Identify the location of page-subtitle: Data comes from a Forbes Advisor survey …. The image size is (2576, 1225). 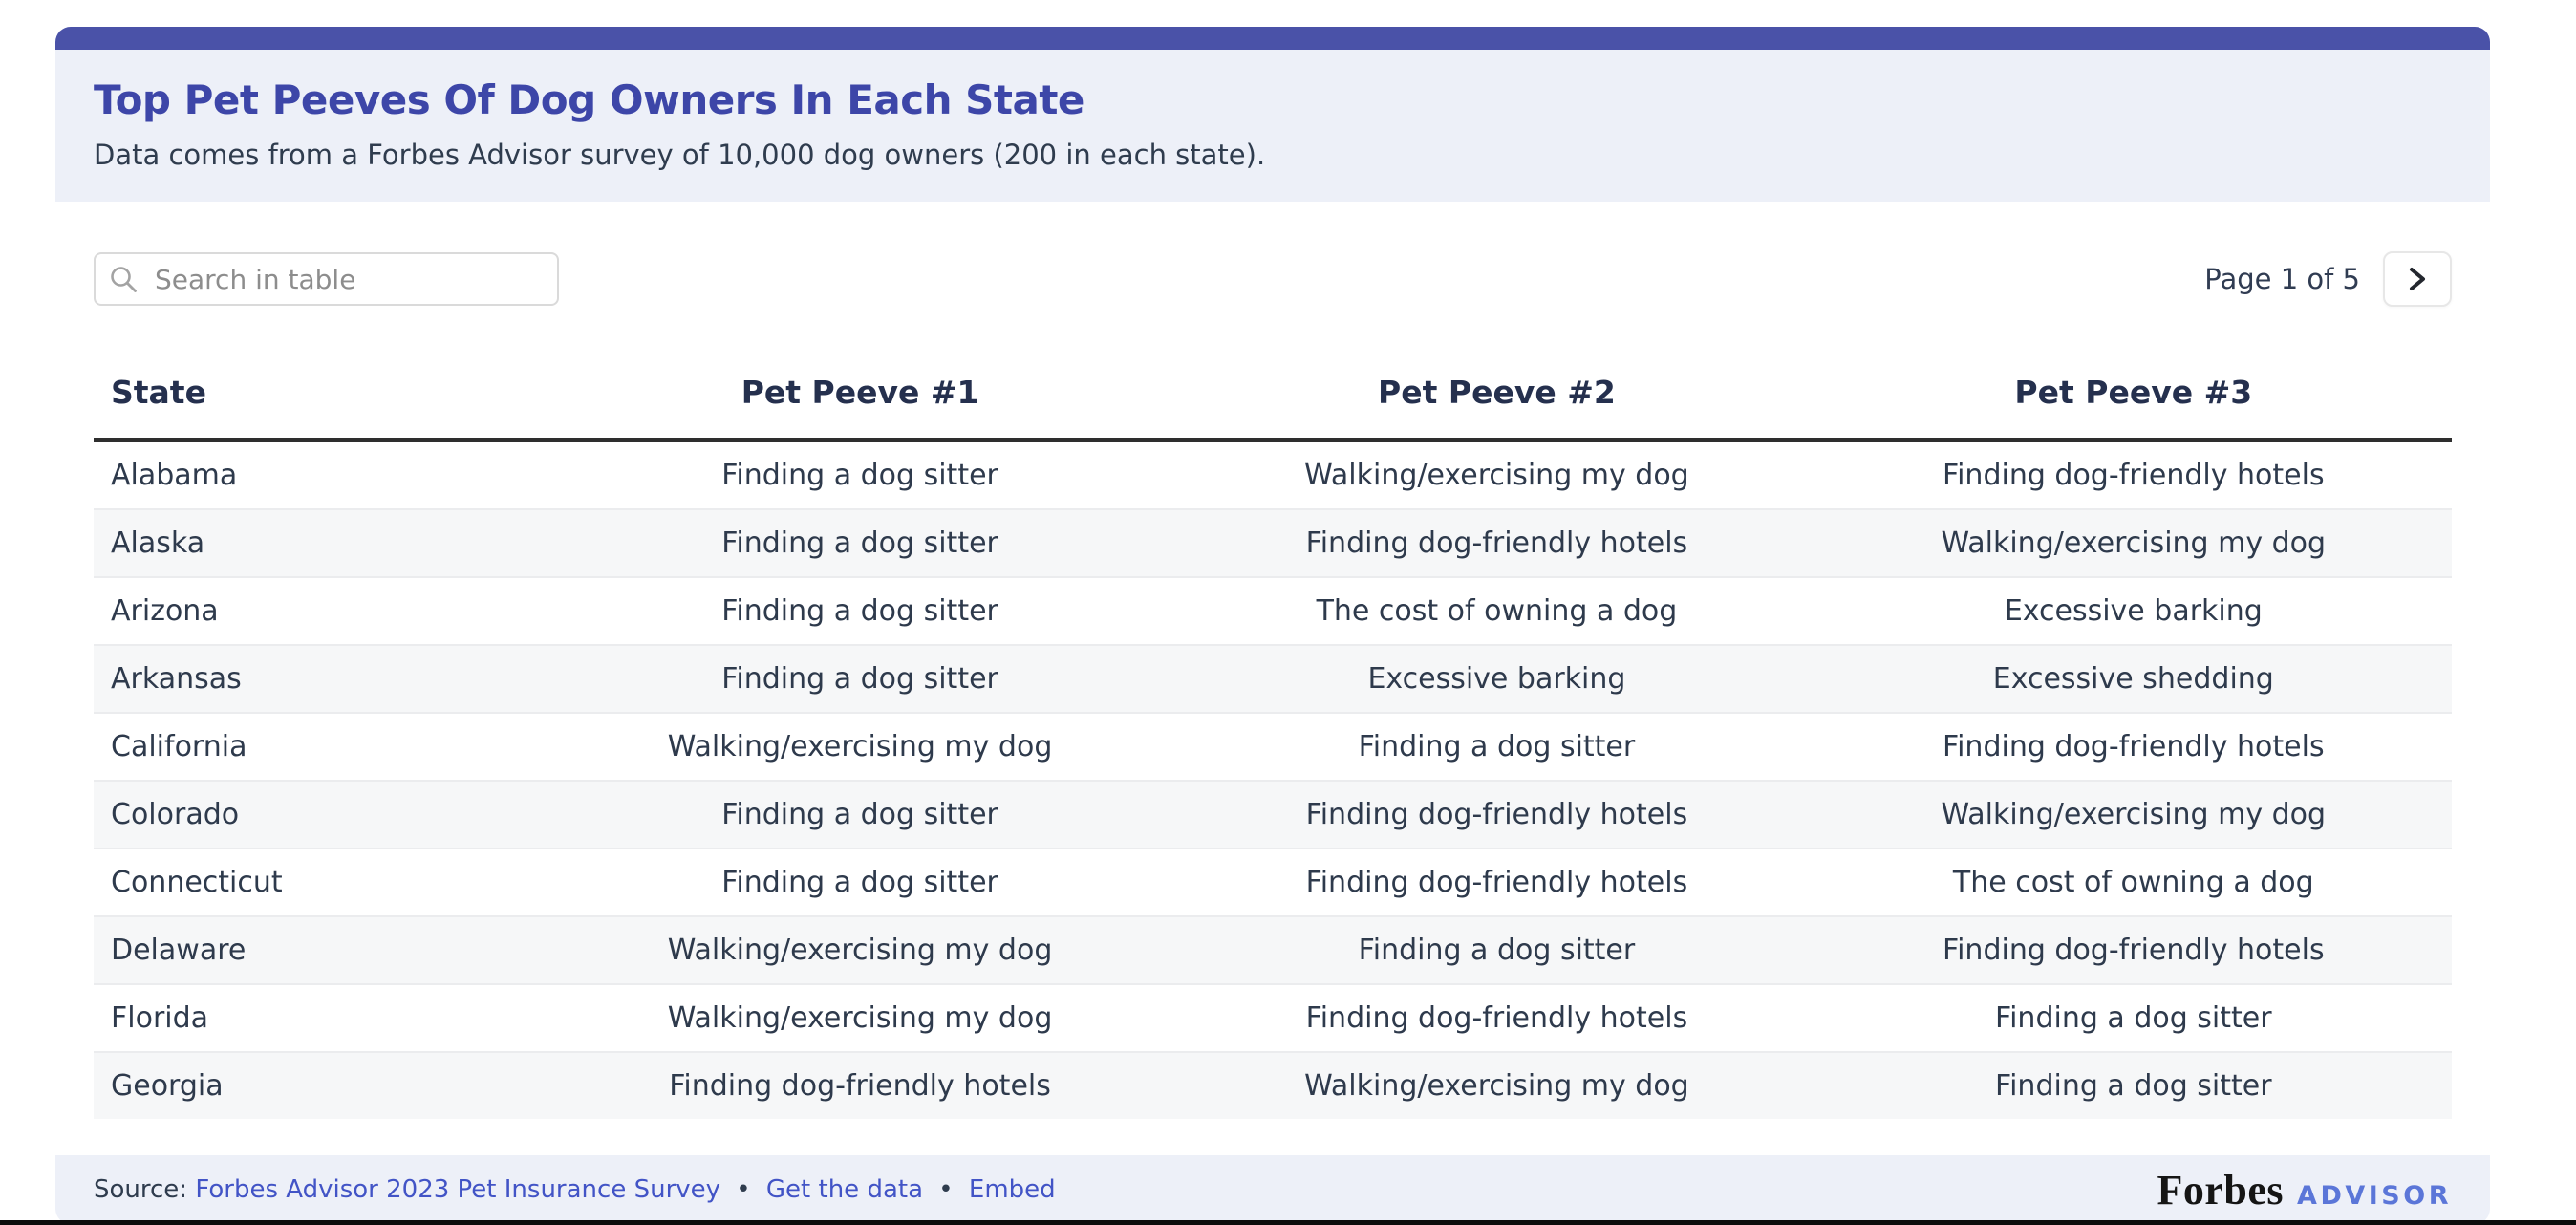
(680, 155).